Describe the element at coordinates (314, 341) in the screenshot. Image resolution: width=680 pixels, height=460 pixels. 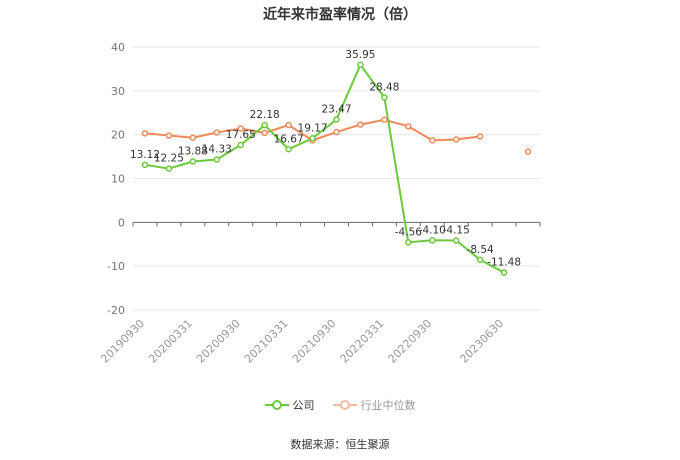
I see `x-tick-label: 20210930` at that location.